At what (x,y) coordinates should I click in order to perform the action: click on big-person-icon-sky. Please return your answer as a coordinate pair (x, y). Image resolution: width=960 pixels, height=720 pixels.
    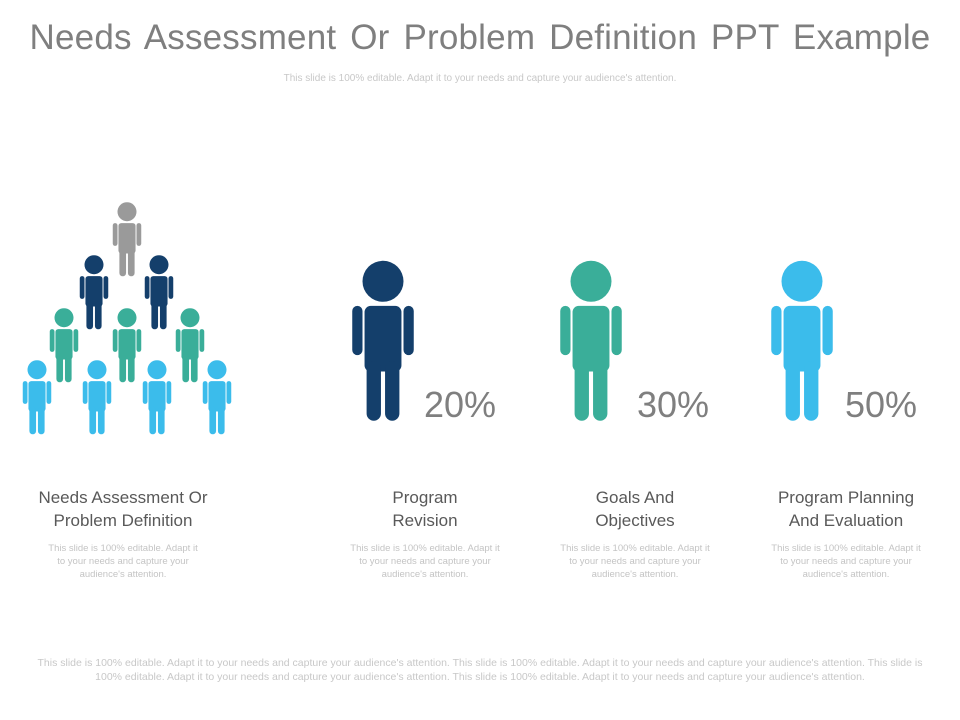
    Looking at the image, I should click on (802, 340).